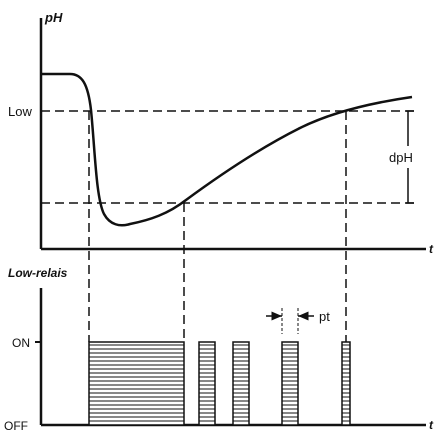 This screenshot has height=440, width=439. Describe the element at coordinates (431, 425) in the screenshot. I see `relay-x-axis-label: t` at that location.